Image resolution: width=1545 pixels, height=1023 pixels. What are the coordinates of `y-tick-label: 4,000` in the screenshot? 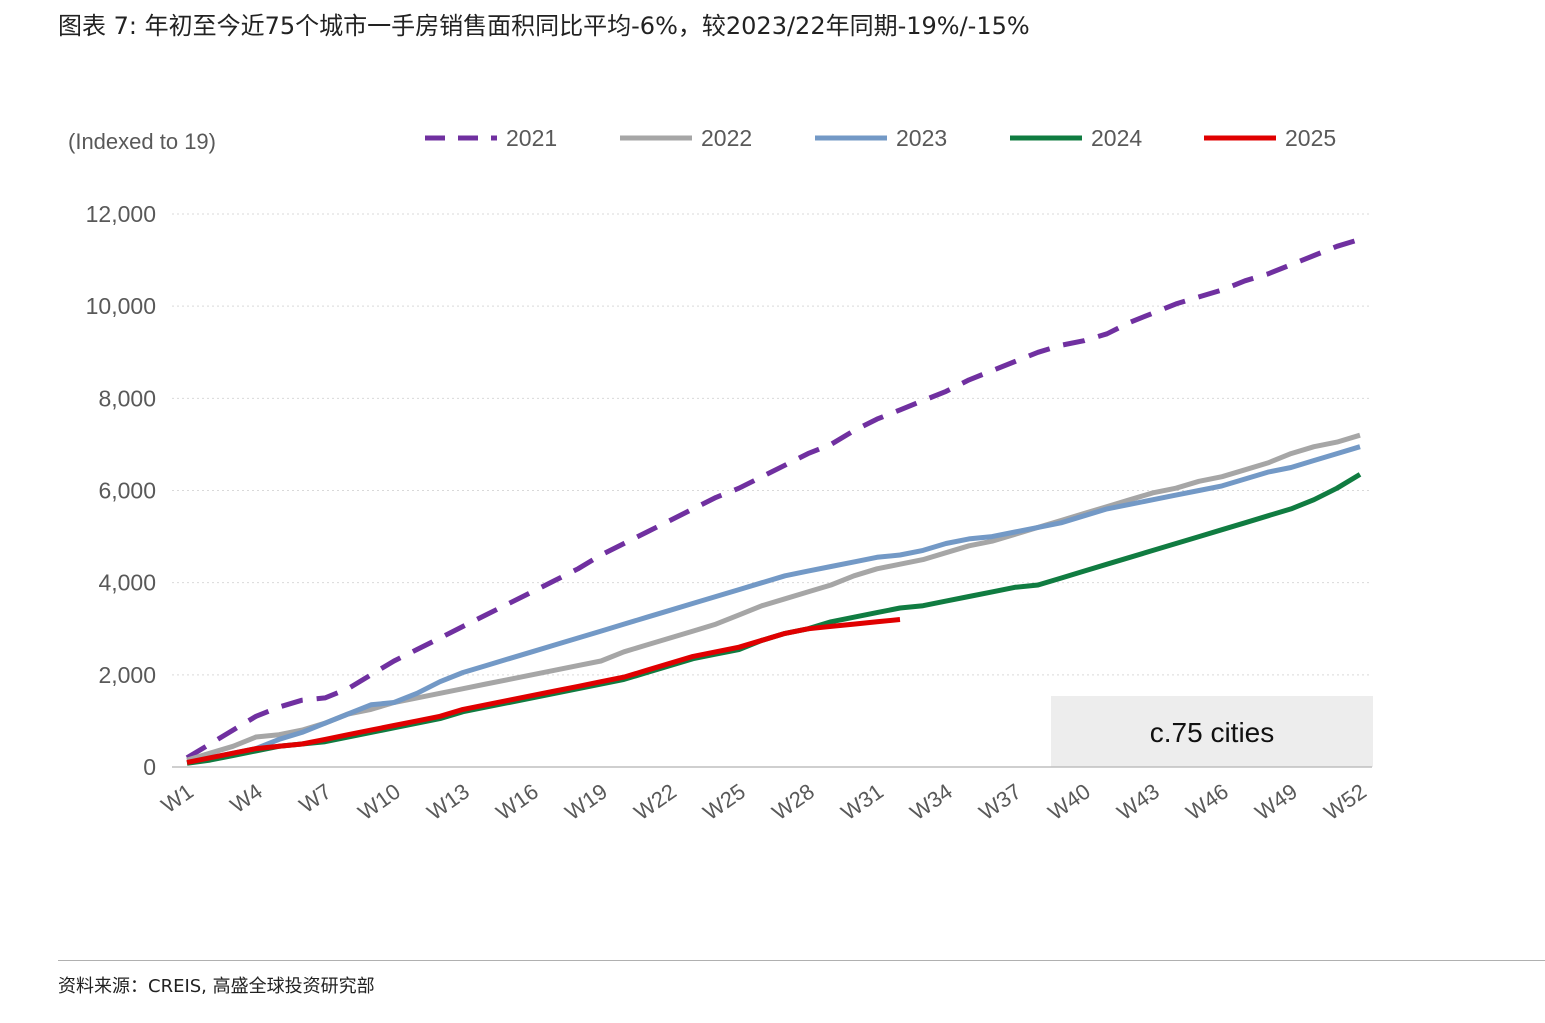 It's located at (127, 583).